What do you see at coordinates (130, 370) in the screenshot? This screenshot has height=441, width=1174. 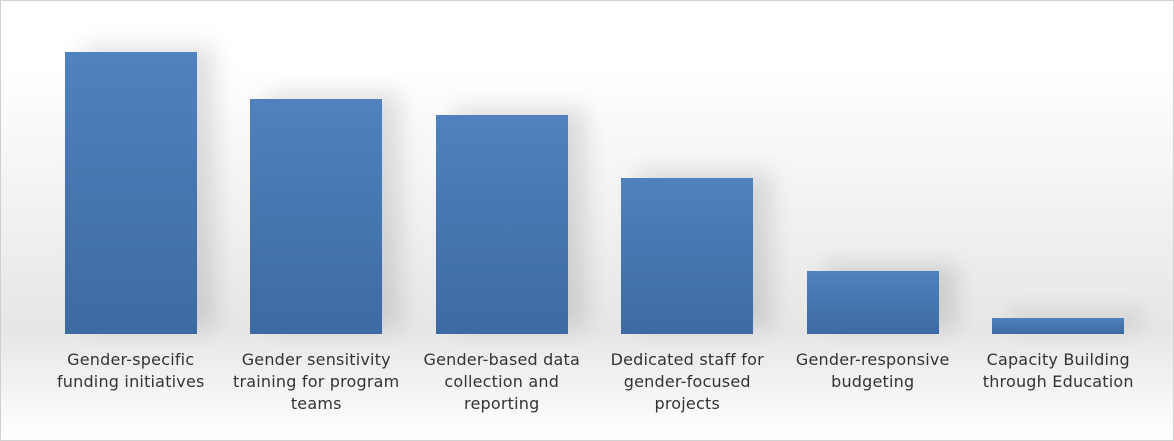 I see `x-tick-label: Gender-specific funding initiatives` at bounding box center [130, 370].